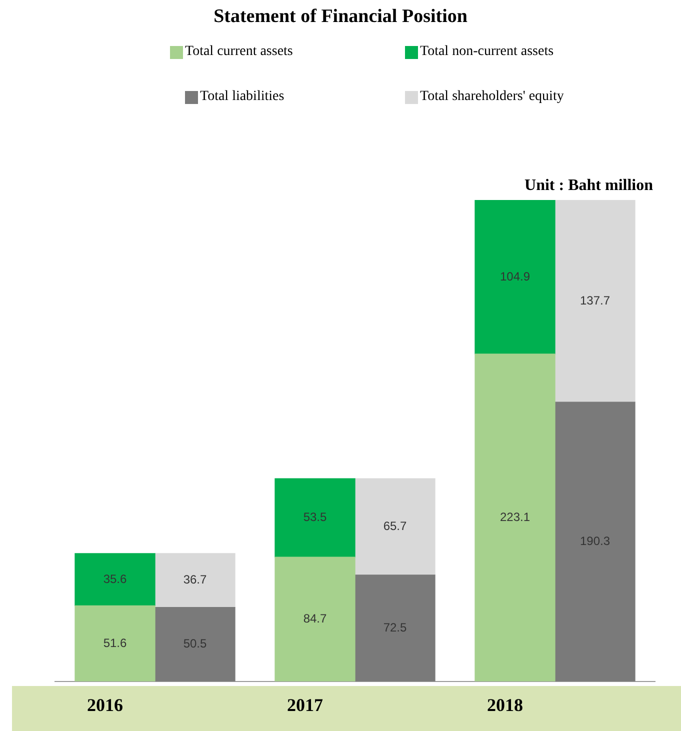 The height and width of the screenshot is (731, 681). I want to click on data-label: 65.7, so click(395, 526).